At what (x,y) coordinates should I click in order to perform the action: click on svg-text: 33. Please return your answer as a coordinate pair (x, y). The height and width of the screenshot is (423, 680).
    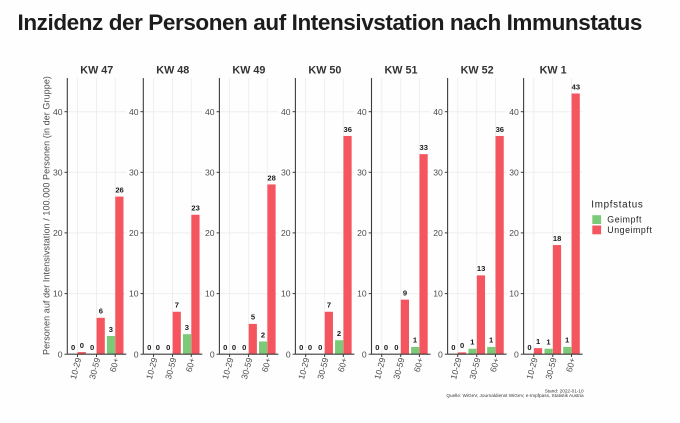
    Looking at the image, I should click on (424, 147).